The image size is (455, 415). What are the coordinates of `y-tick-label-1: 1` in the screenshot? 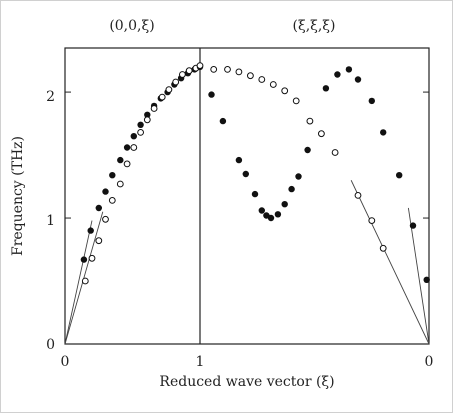 It's located at (50, 221).